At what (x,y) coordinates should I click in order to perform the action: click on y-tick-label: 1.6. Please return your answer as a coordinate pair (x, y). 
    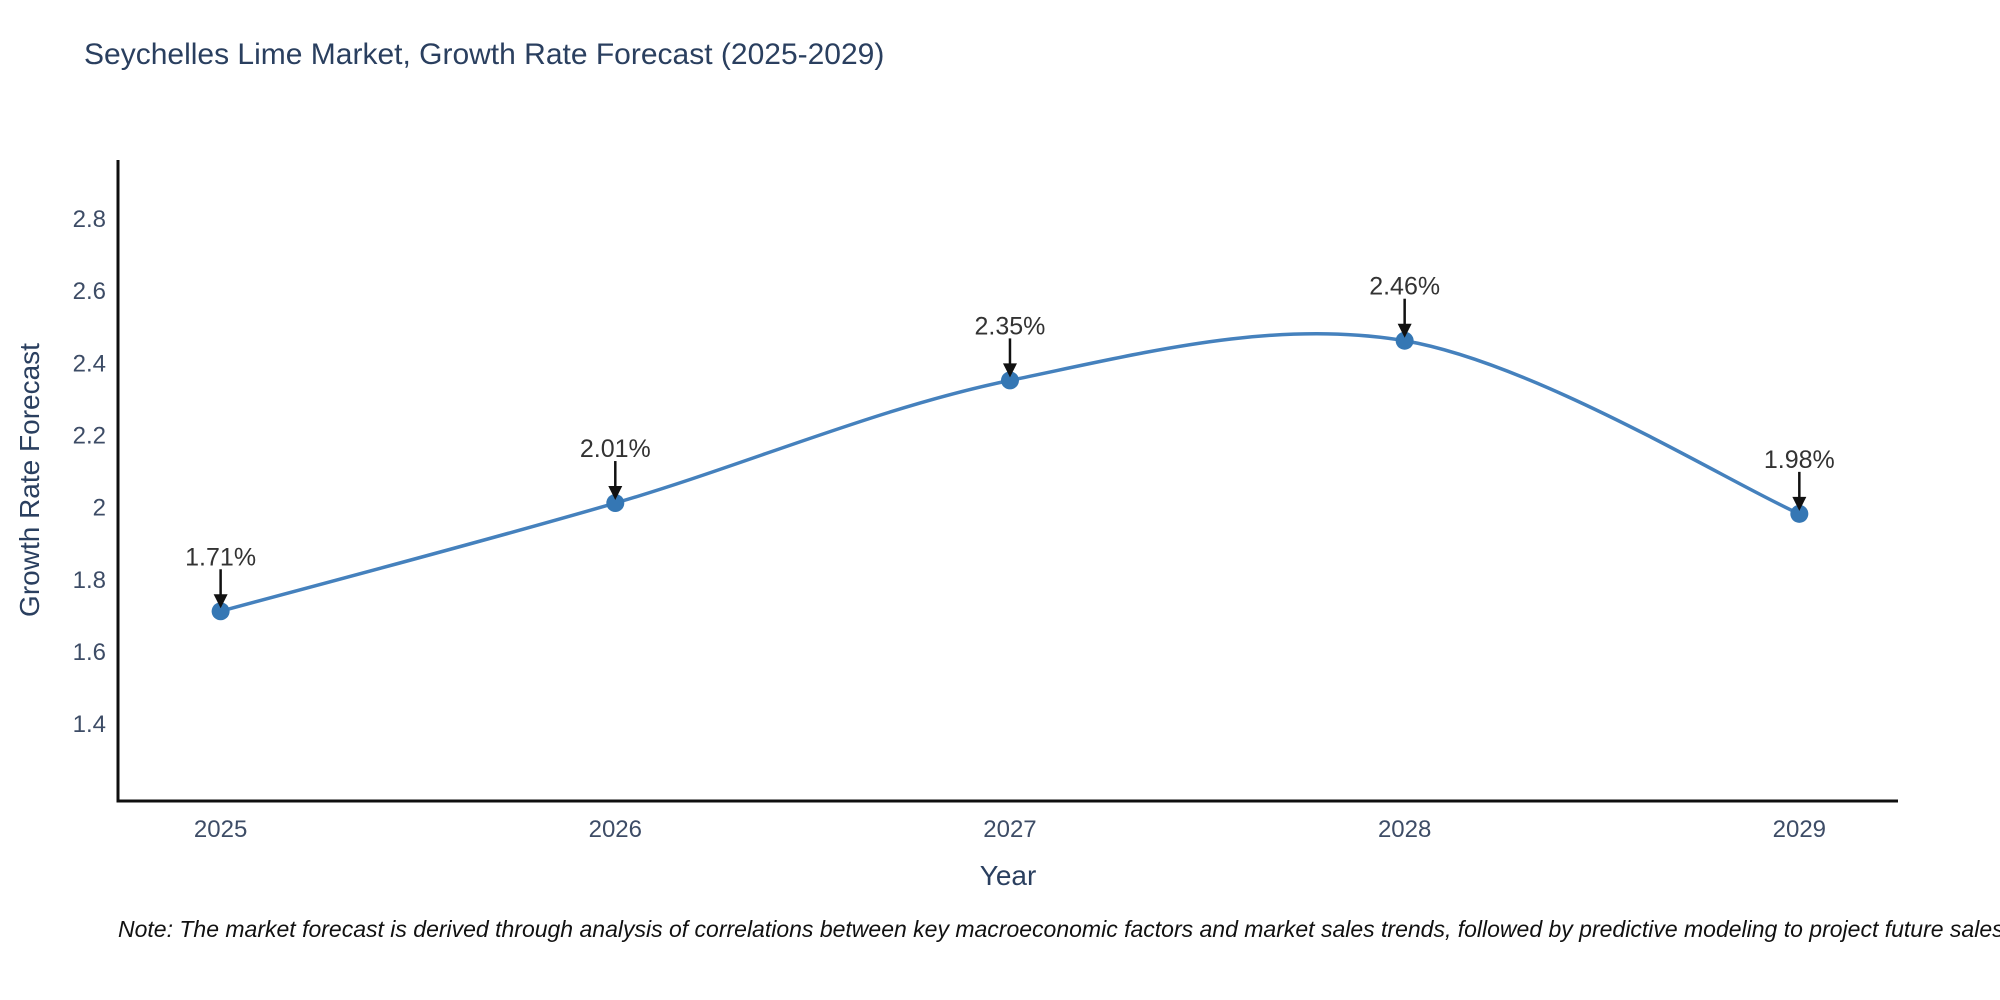
    Looking at the image, I should click on (89, 652).